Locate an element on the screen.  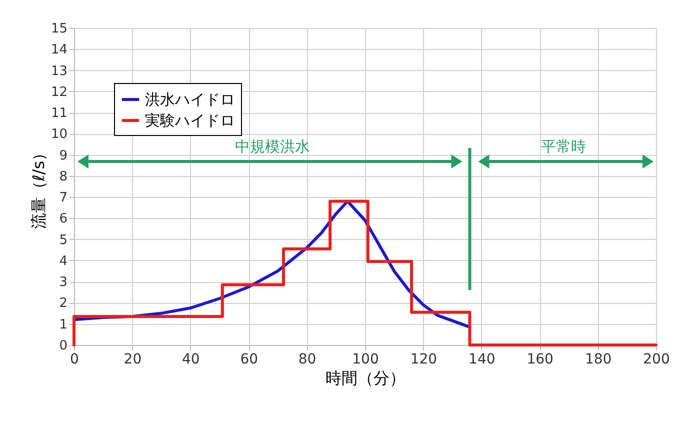
x-tick-label: 120 is located at coordinates (424, 360).